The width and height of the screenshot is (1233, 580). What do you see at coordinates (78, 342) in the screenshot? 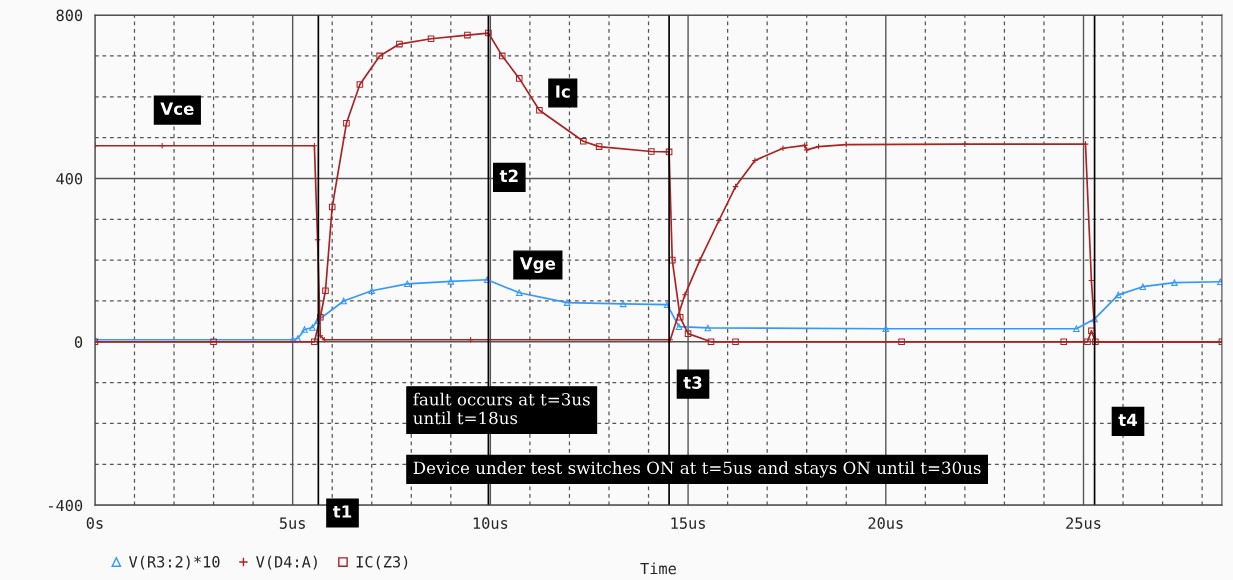
I see `y-tick-label: 0` at bounding box center [78, 342].